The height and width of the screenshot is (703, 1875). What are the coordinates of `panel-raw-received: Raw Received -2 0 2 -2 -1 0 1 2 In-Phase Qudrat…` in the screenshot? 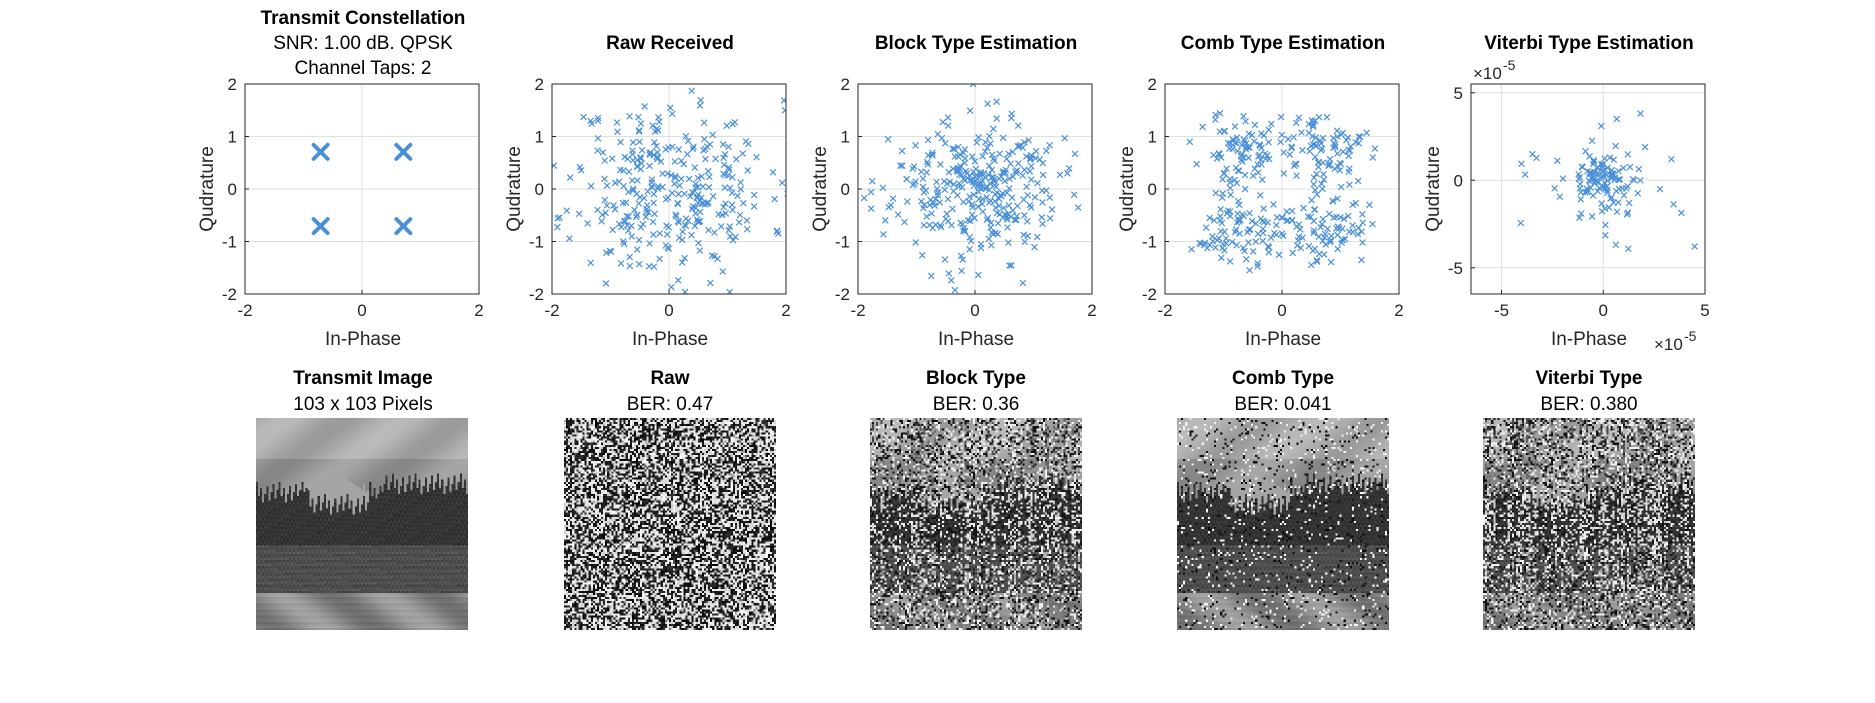 It's located at (647, 191).